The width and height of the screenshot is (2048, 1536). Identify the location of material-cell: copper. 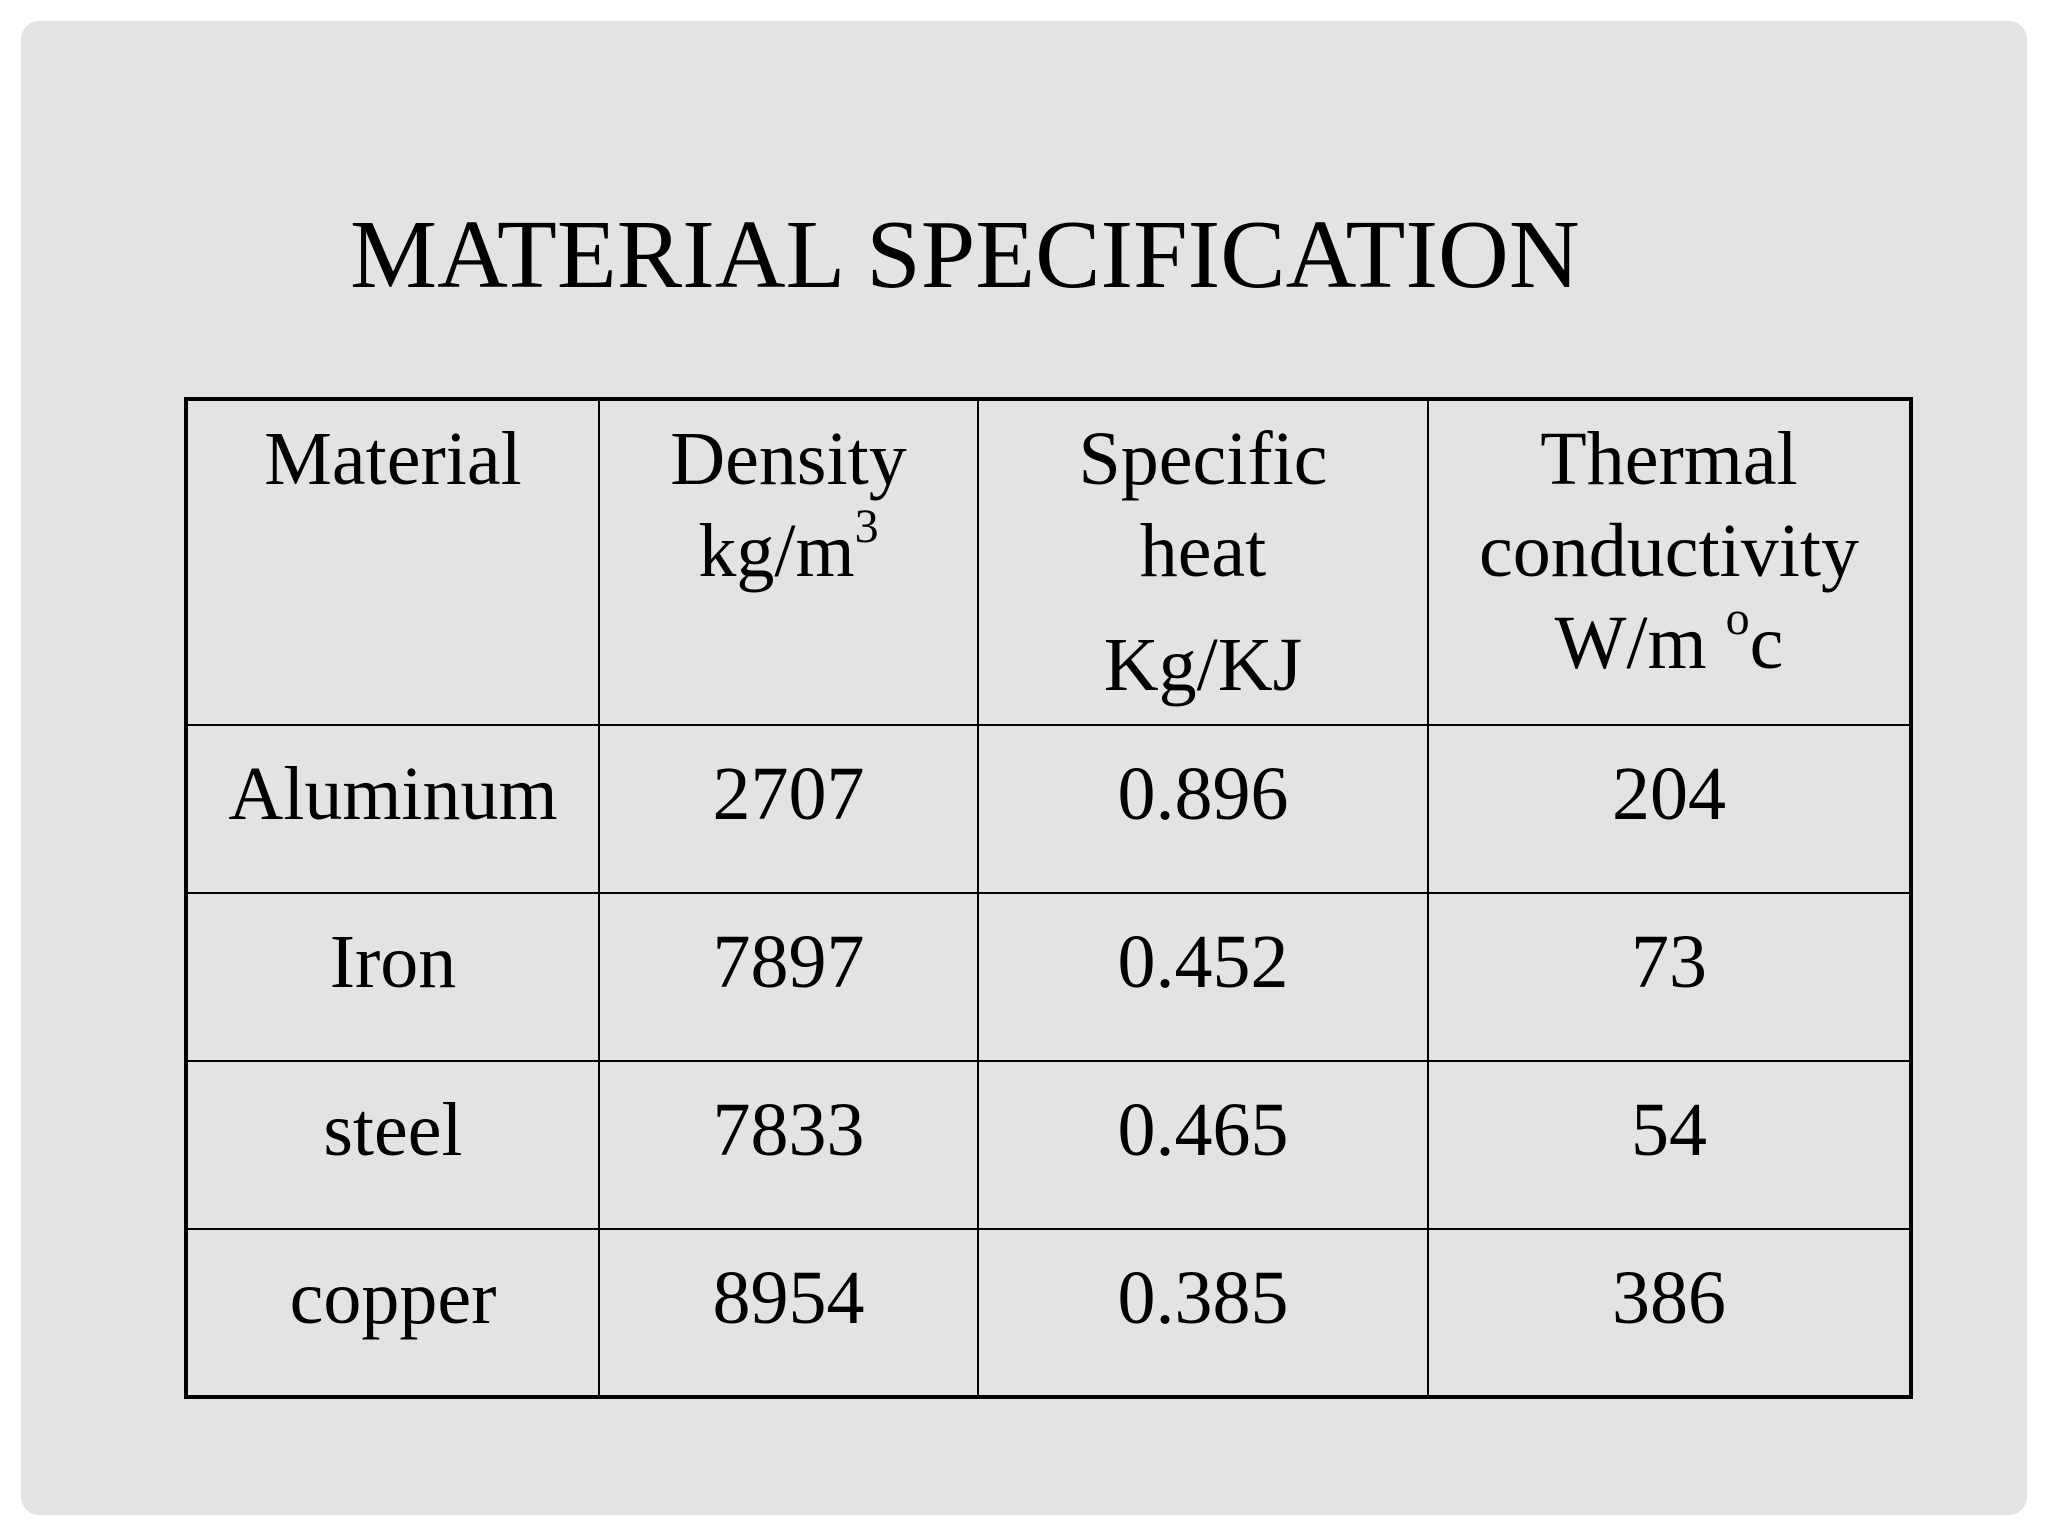
(392, 1313).